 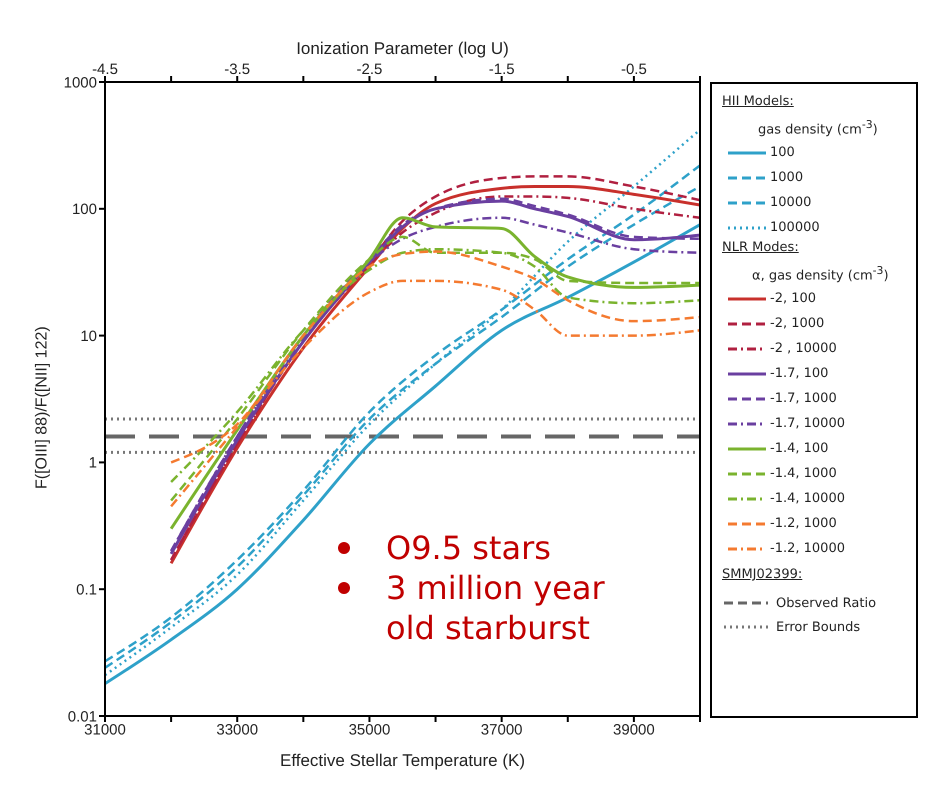 I want to click on legend-label: -1.4, 100, so click(x=799, y=448).